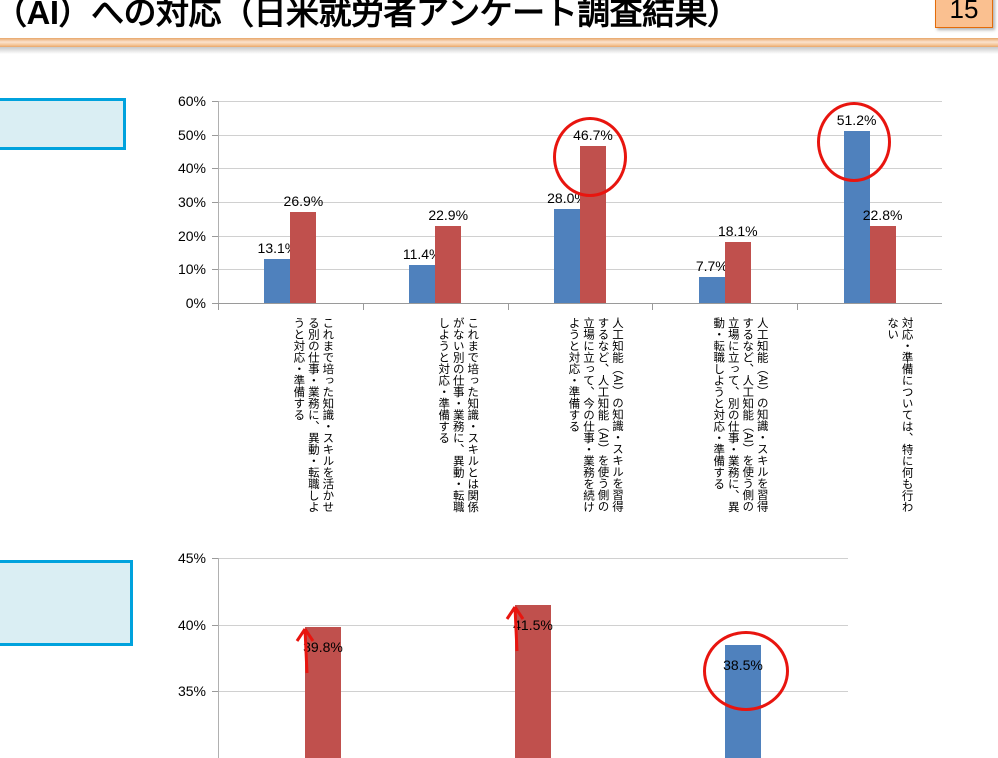 This screenshot has width=998, height=758. What do you see at coordinates (191, 269) in the screenshot?
I see `y-axis-tick-label: 10%` at bounding box center [191, 269].